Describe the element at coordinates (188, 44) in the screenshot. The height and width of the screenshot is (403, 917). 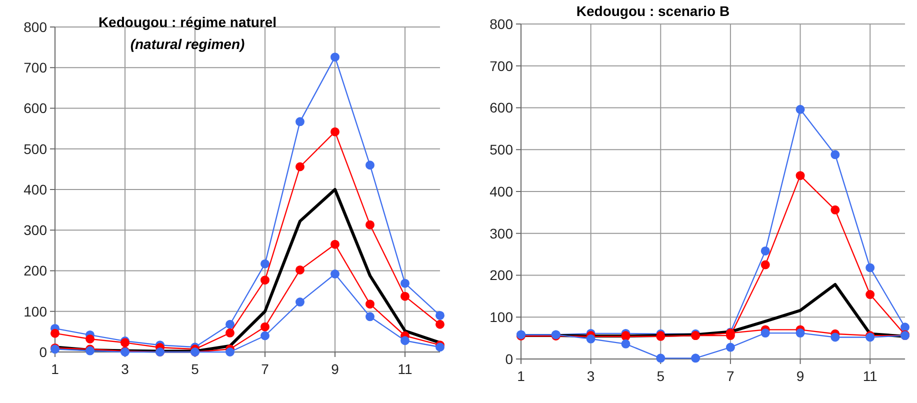
I see `text: (natural regimen)` at that location.